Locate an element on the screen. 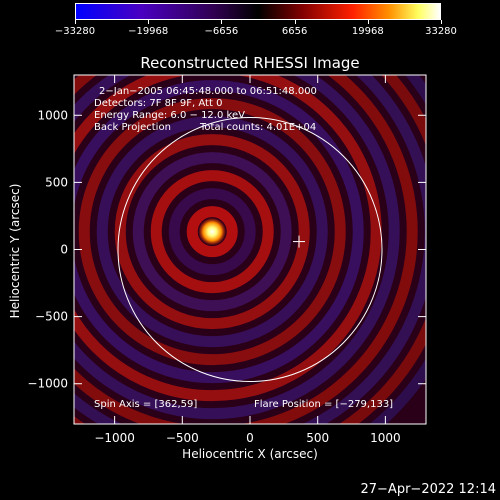 This screenshot has height=500, width=500. energy-range-label: Energy Range: 6.0 − 12.0 keV is located at coordinates (169, 115).